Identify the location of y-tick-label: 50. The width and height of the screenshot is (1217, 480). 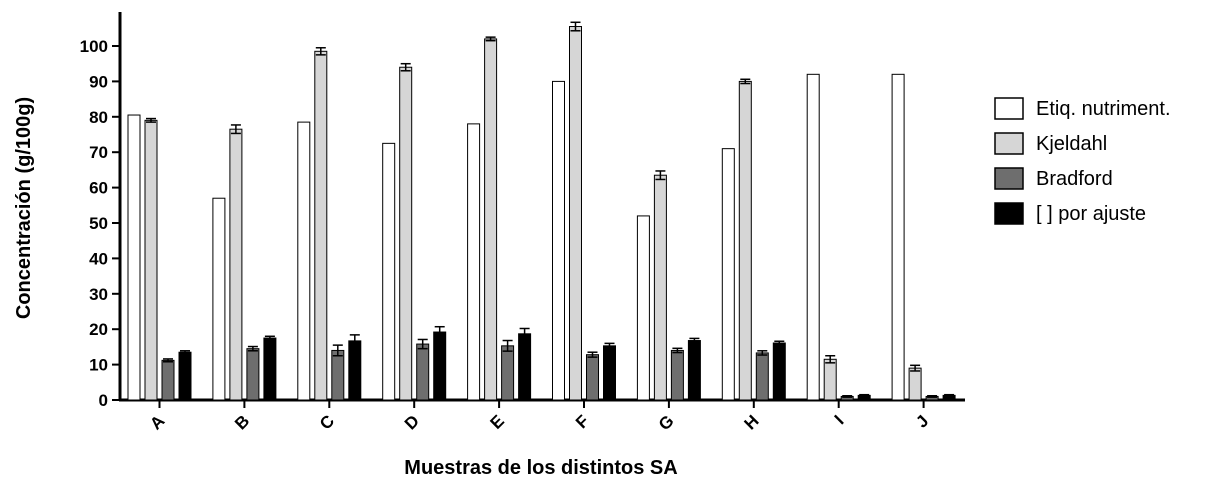
(98, 223).